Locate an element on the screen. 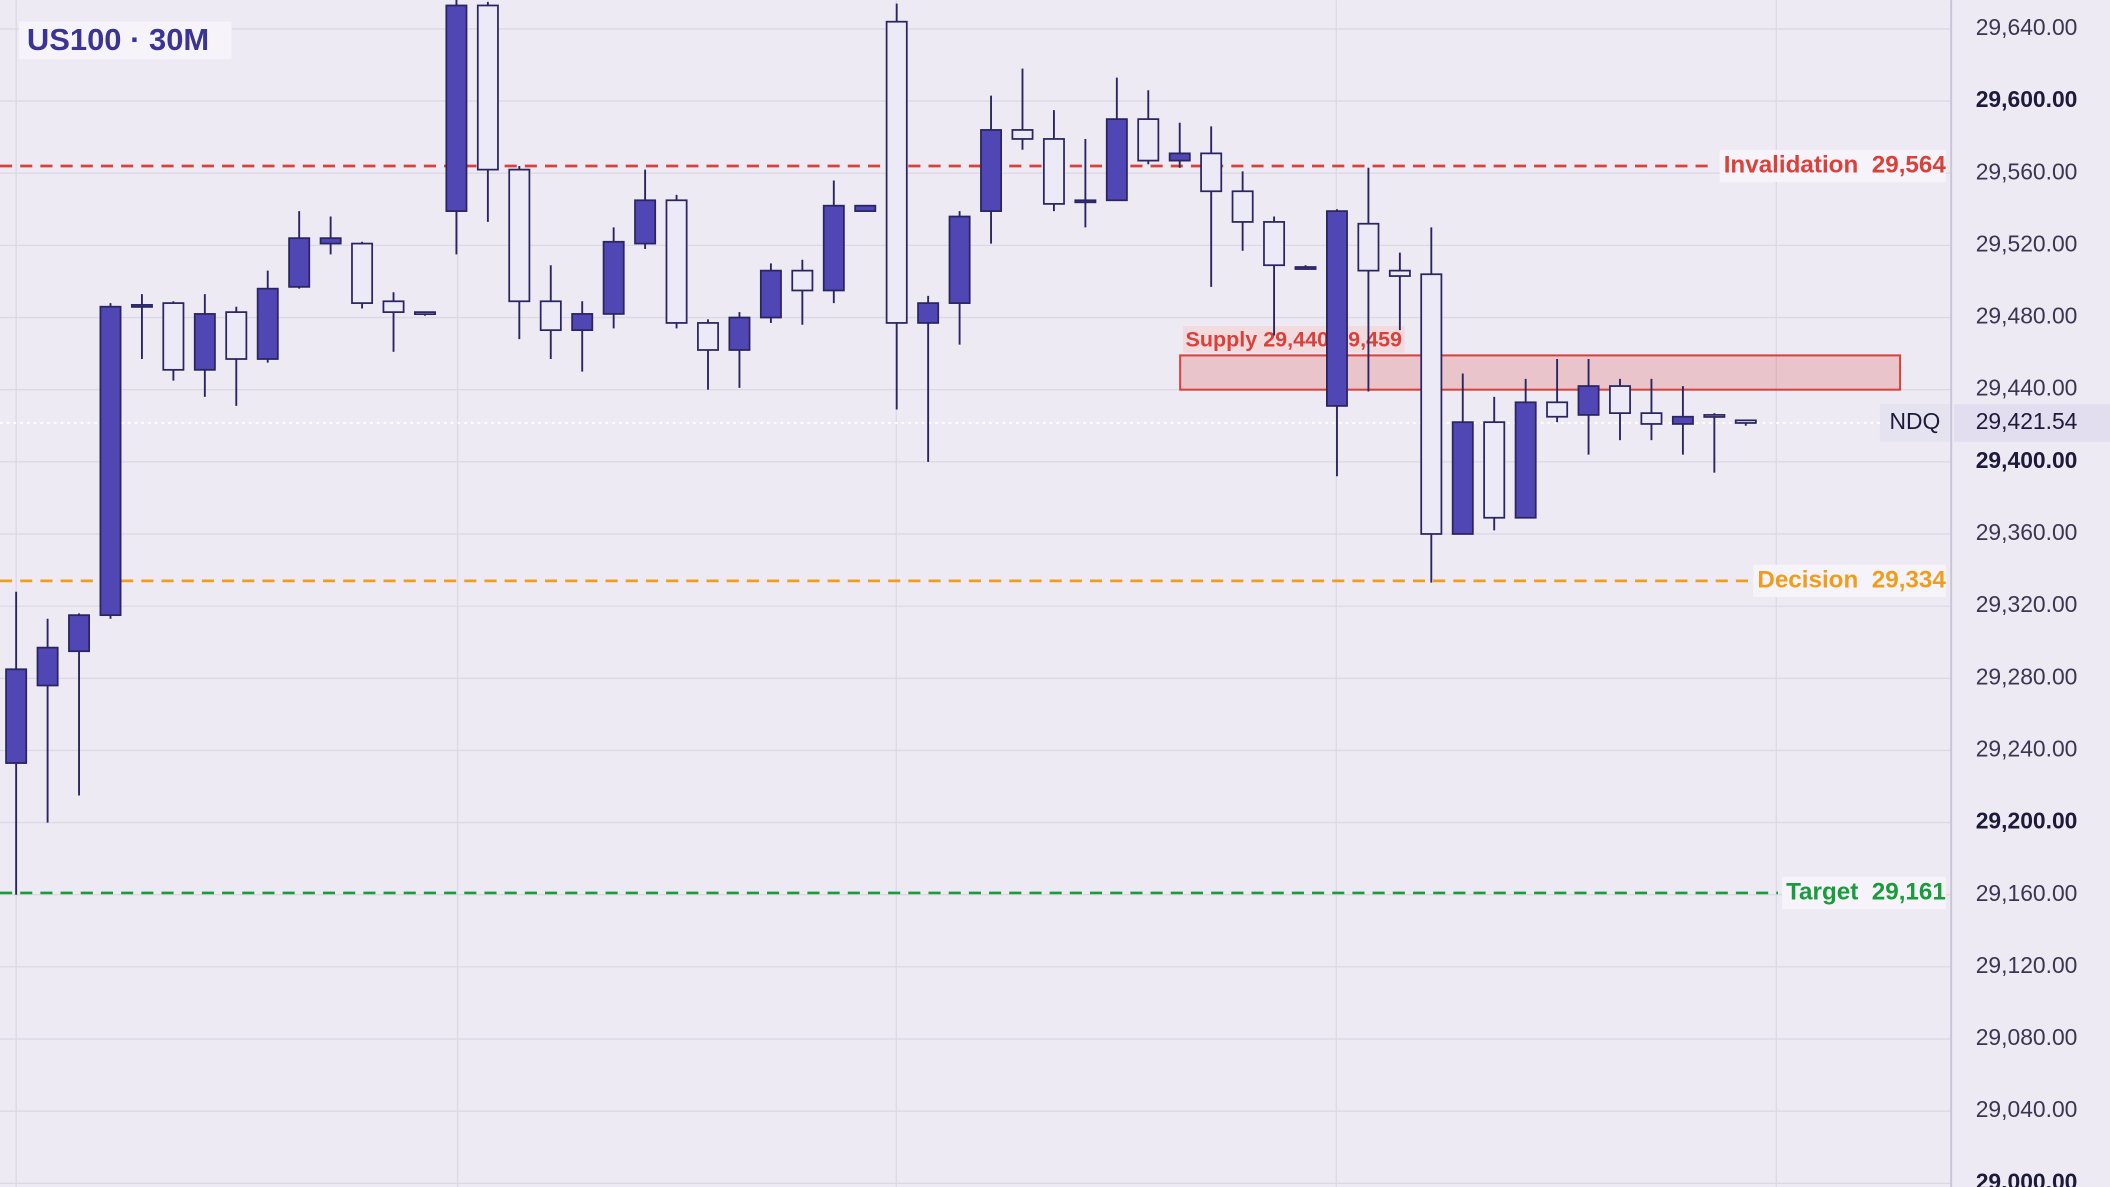 This screenshot has height=1187, width=2110. y-tick-label: 29,040.00 is located at coordinates (2027, 1109).